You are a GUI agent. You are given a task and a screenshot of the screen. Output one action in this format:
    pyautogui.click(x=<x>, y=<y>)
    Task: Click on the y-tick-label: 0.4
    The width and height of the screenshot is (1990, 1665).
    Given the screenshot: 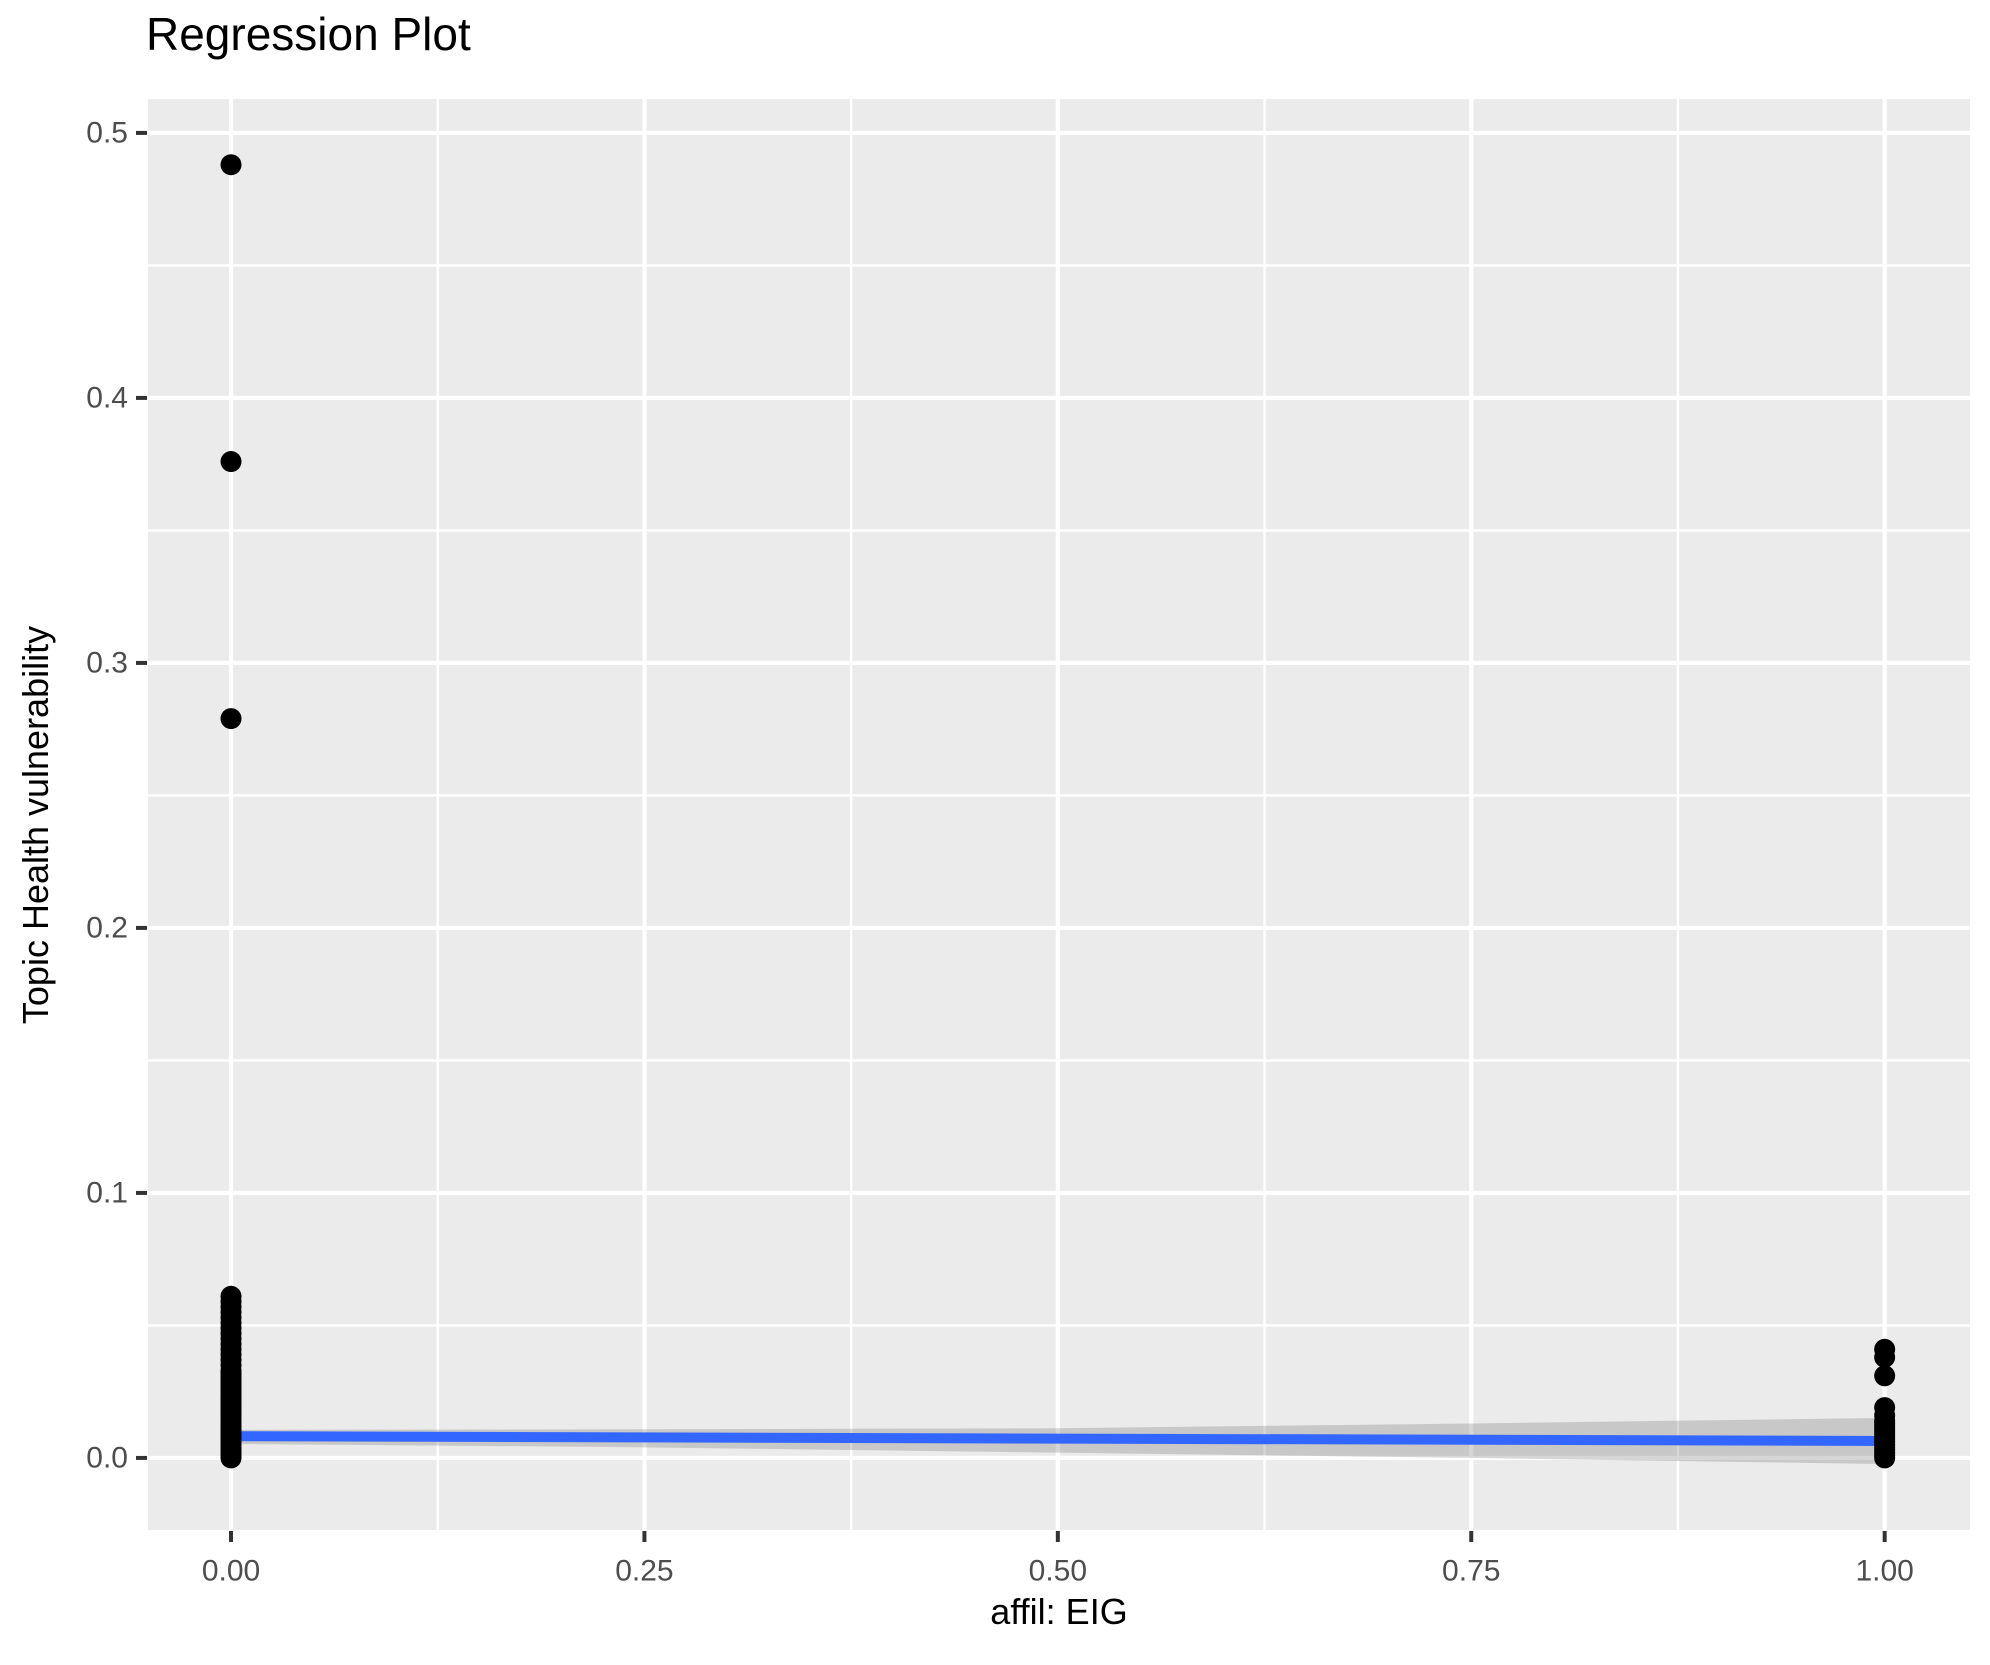 What is the action you would take?
    pyautogui.click(x=107, y=397)
    